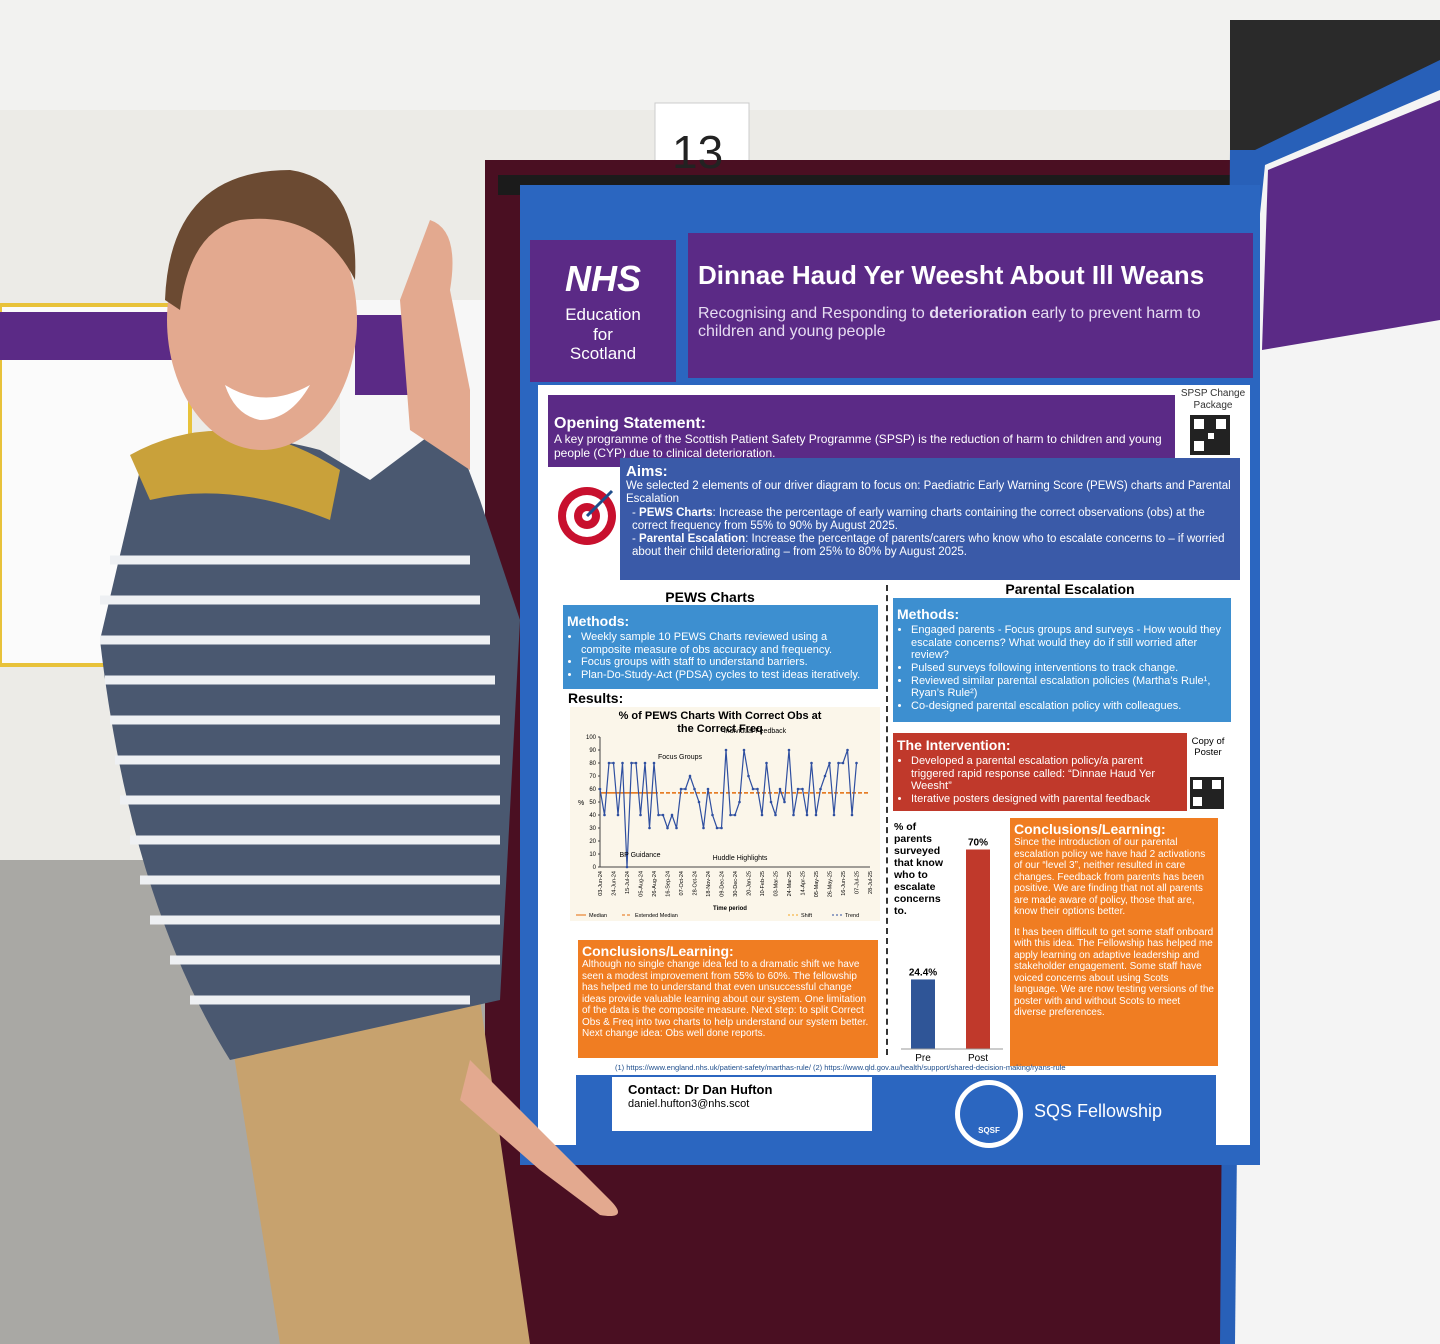 This screenshot has height=1344, width=1440. Describe the element at coordinates (669, 884) in the screenshot. I see `x-tick-label: 16-Sep-24` at that location.